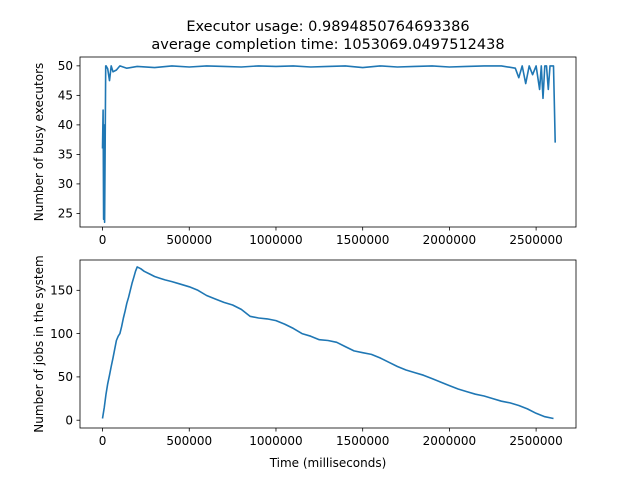  I want to click on y-tick-label-0-2: 35, so click(65, 155).